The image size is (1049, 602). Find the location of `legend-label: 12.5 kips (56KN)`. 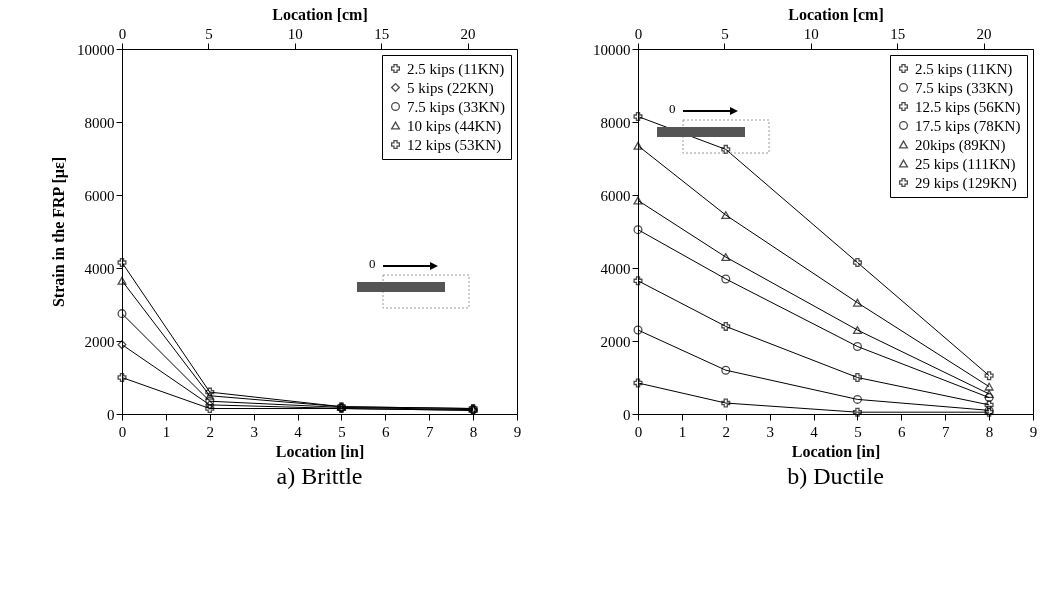

legend-label: 12.5 kips (56KN) is located at coordinates (968, 107).